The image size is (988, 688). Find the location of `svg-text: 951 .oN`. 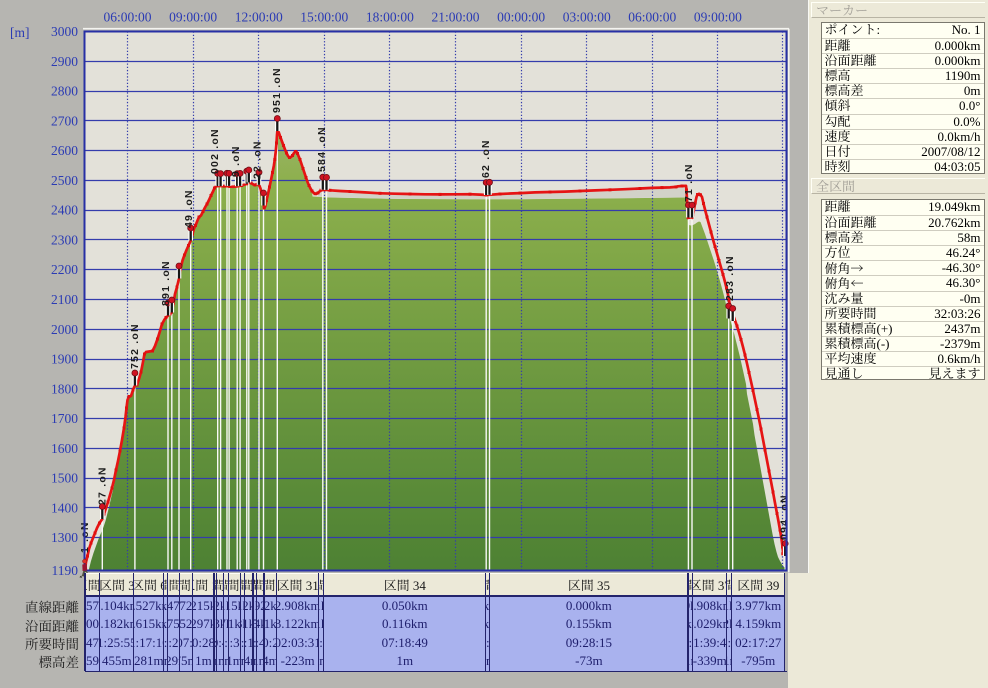

svg-text: 951 .oN is located at coordinates (277, 90).